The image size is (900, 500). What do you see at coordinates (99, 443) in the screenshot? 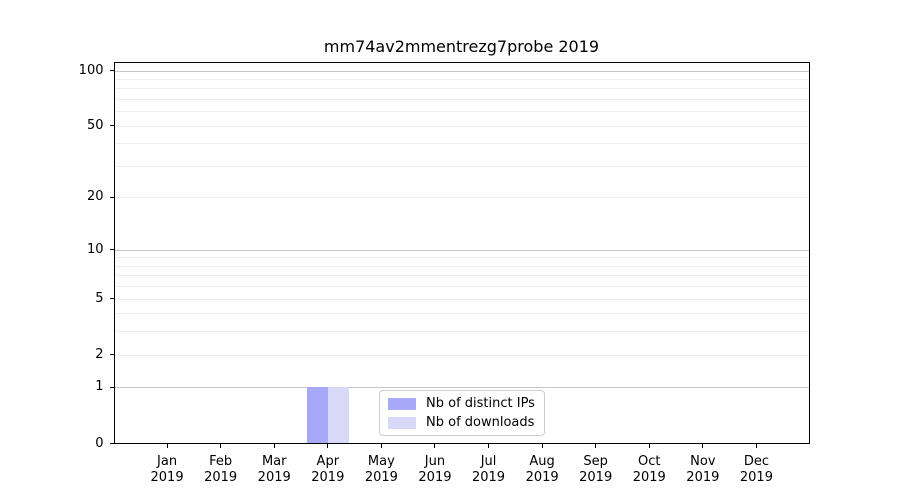
I see `y-axis-tick-label: 0` at bounding box center [99, 443].